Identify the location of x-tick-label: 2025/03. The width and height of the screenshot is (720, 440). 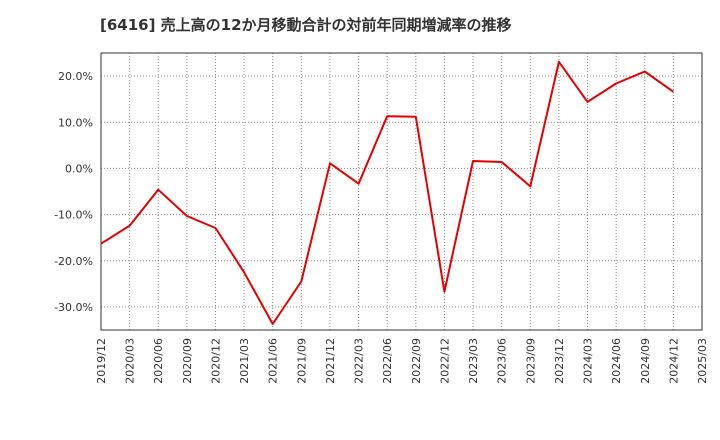
(702, 361).